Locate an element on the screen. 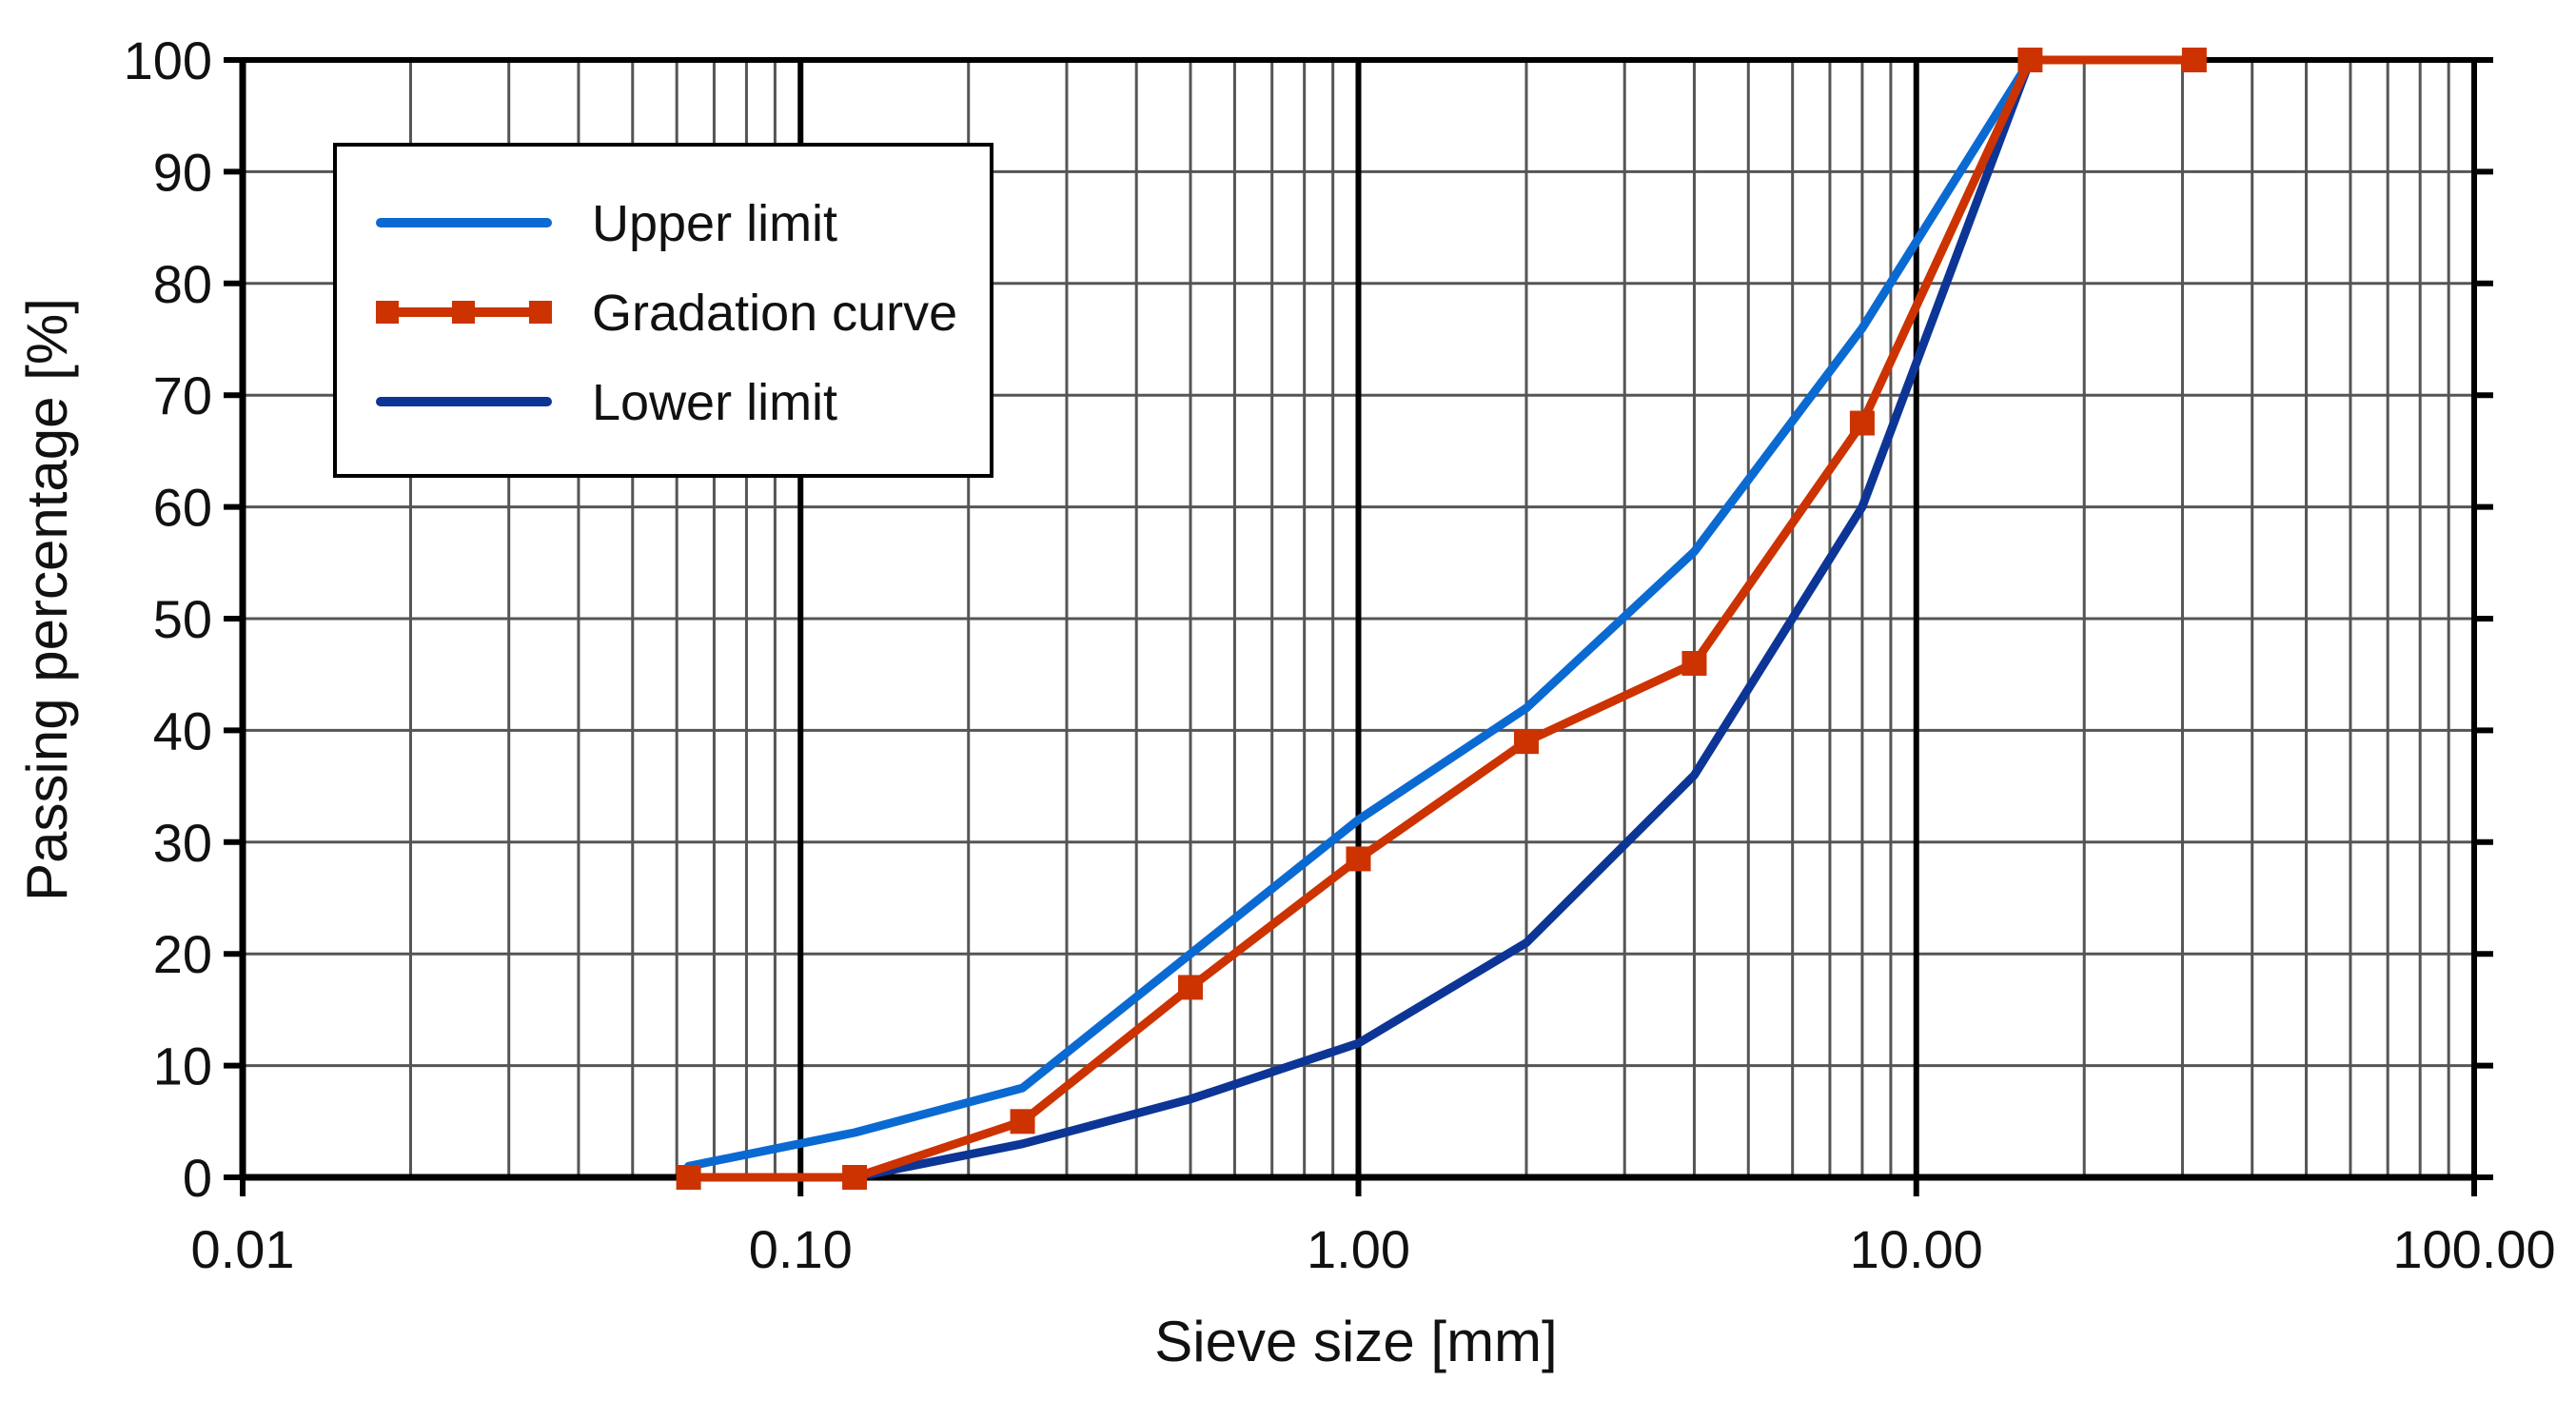  y-tick-label: 10 is located at coordinates (182, 1066).